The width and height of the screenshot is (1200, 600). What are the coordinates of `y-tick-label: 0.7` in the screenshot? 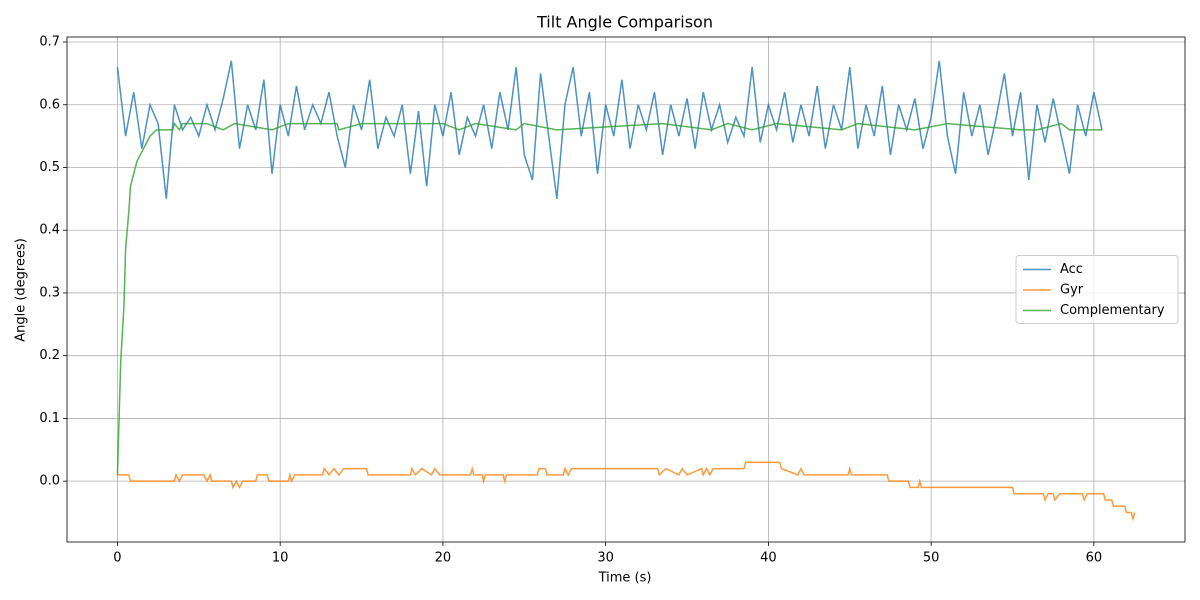 It's located at (49, 42).